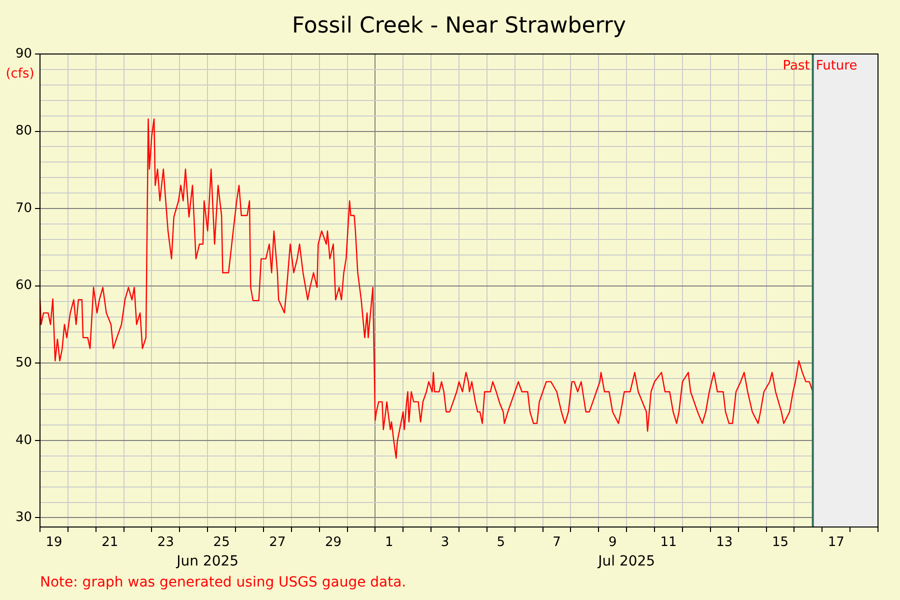 This screenshot has width=900, height=600. I want to click on ref-line-label: Past, so click(796, 66).